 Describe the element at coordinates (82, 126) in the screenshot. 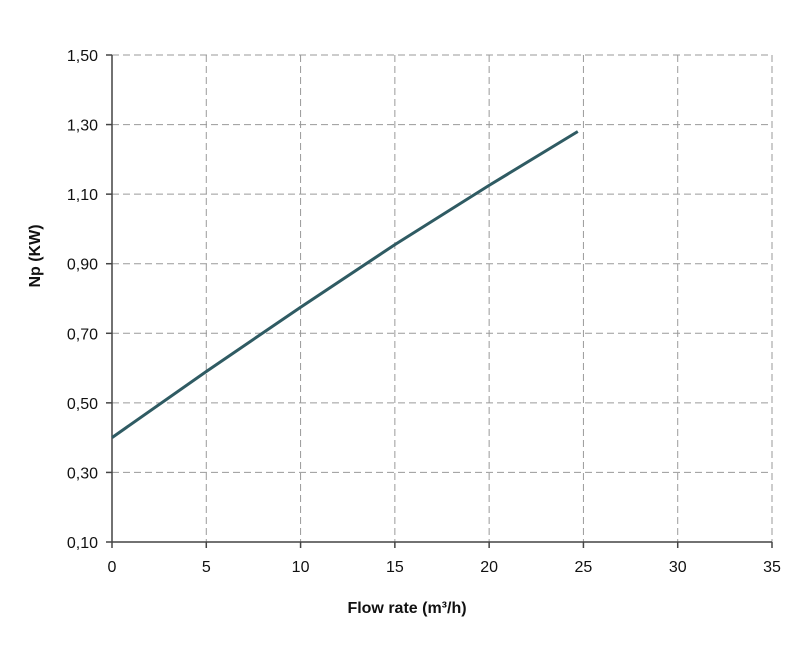

I see `y-tick-label: 1,30` at that location.